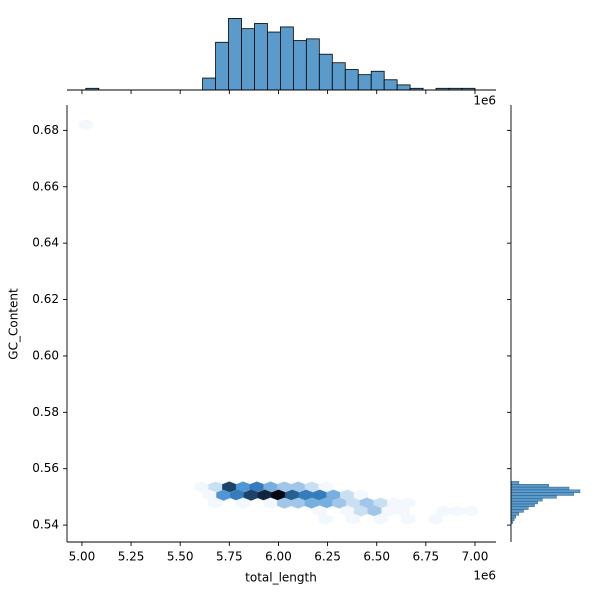  I want to click on x-tick-label: 6.00, so click(278, 557).